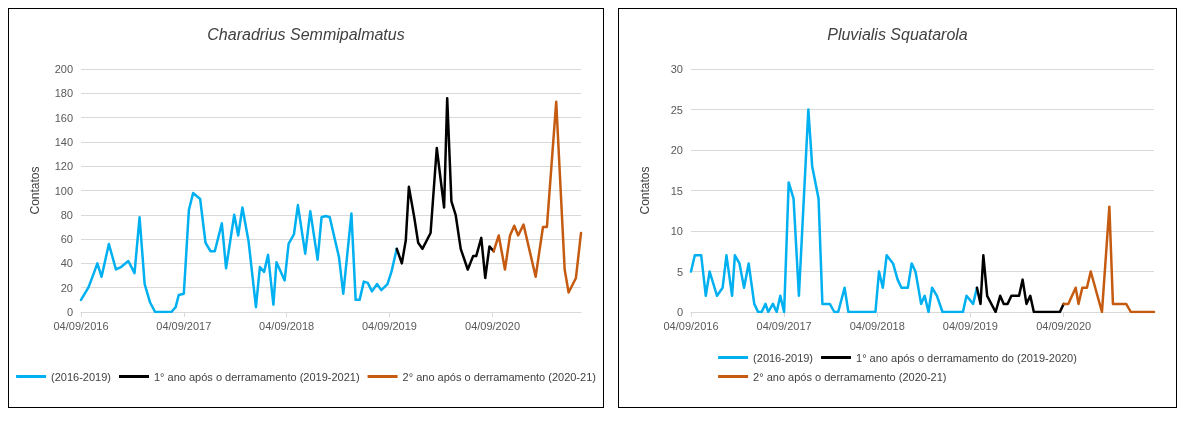 This screenshot has width=1199, height=424. I want to click on y-tick-label: 120, so click(63, 166).